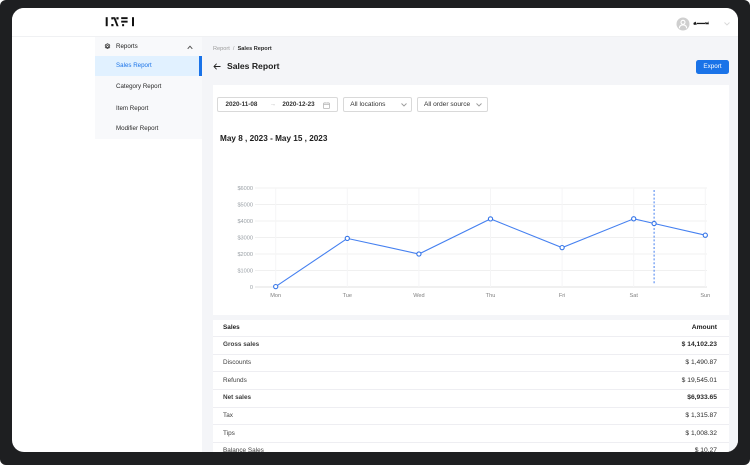  Describe the element at coordinates (245, 189) in the screenshot. I see `svg-text: $6000` at that location.